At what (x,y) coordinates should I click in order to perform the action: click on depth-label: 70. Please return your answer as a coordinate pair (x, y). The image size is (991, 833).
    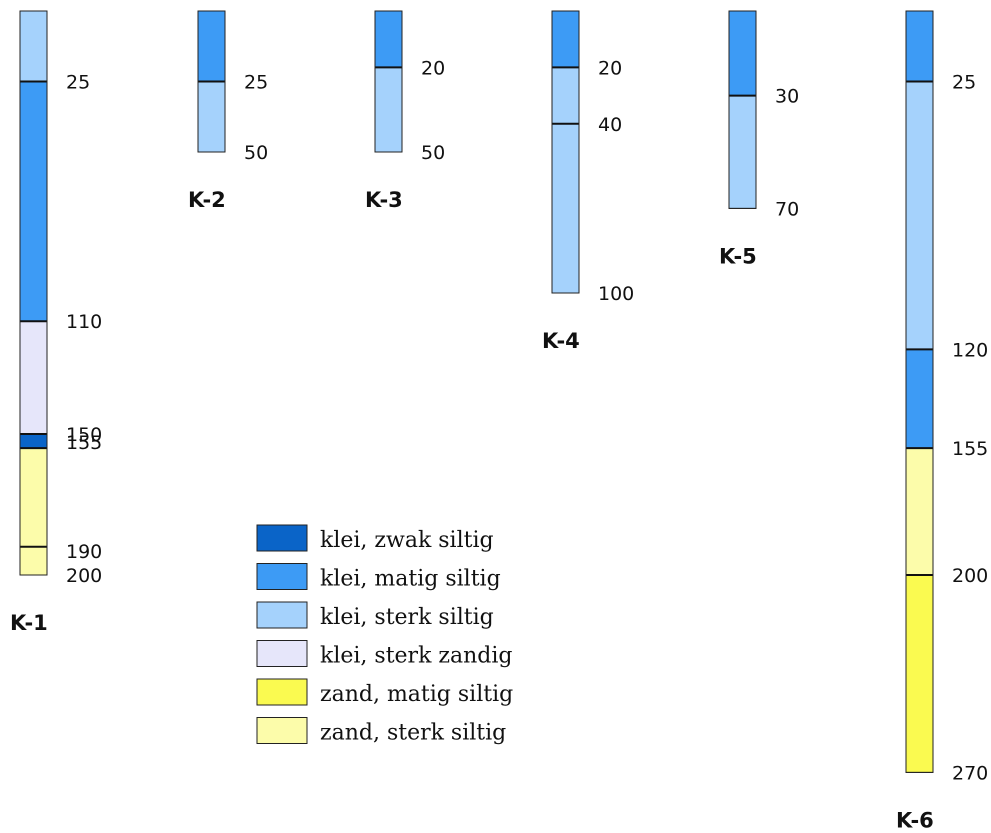
    Looking at the image, I should click on (787, 209).